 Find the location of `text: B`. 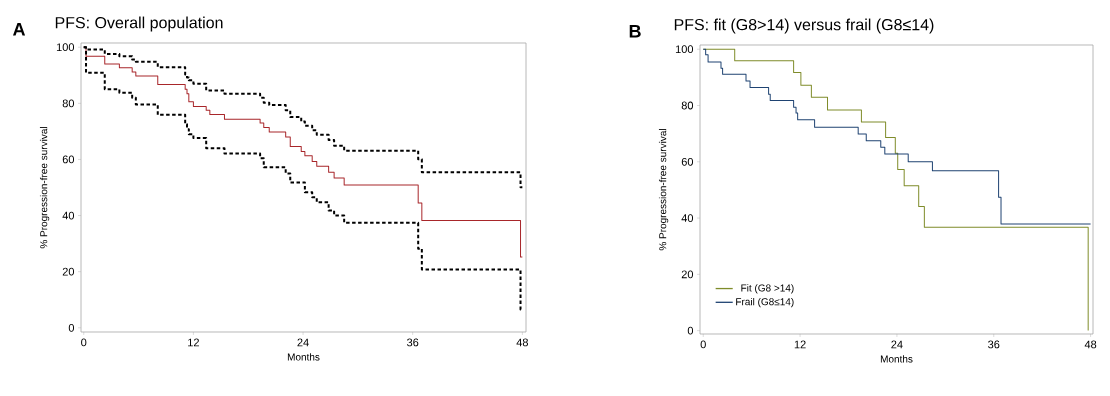

text: B is located at coordinates (635, 31).